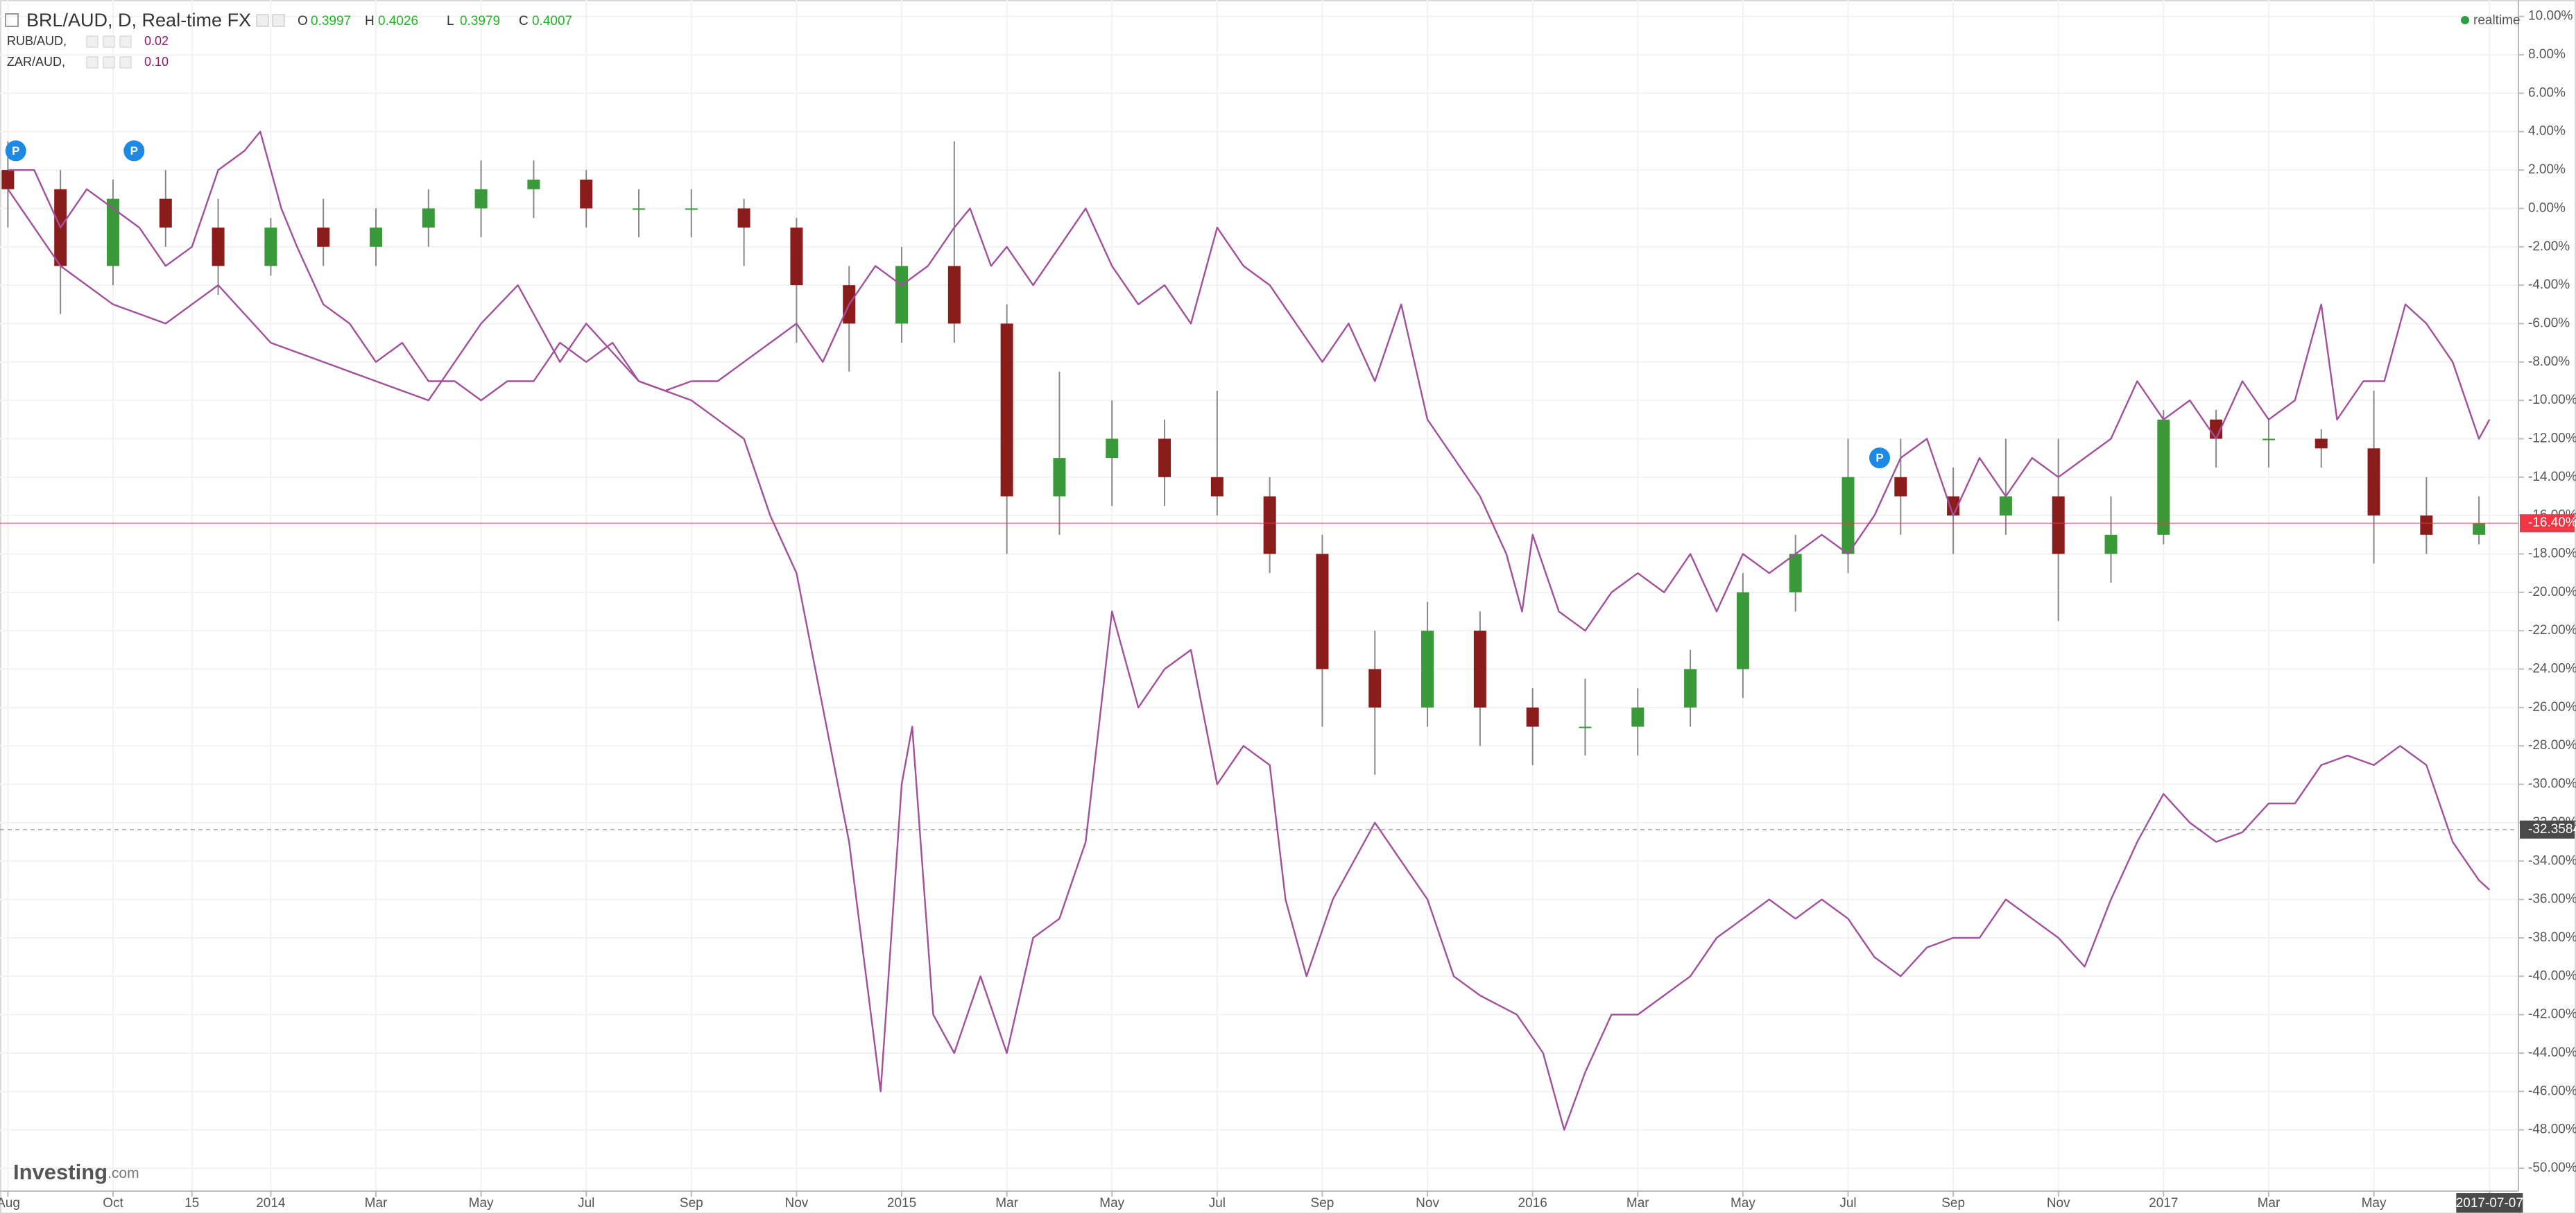  I want to click on x-tick-label: 2017-07-07, so click(2489, 1203).